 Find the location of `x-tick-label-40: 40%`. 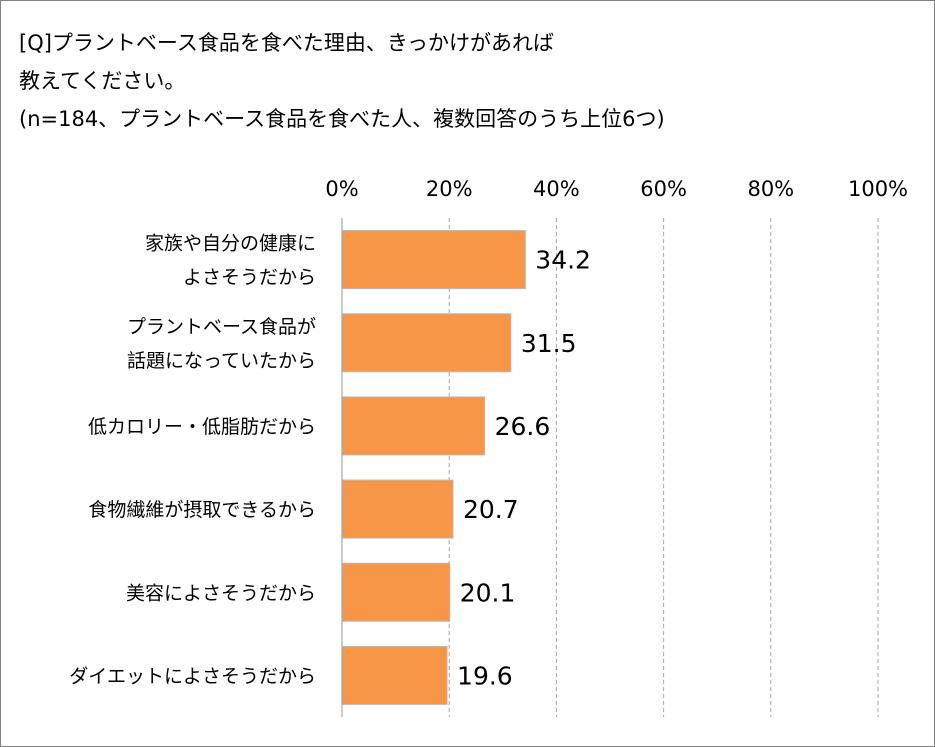

x-tick-label-40: 40% is located at coordinates (556, 189).